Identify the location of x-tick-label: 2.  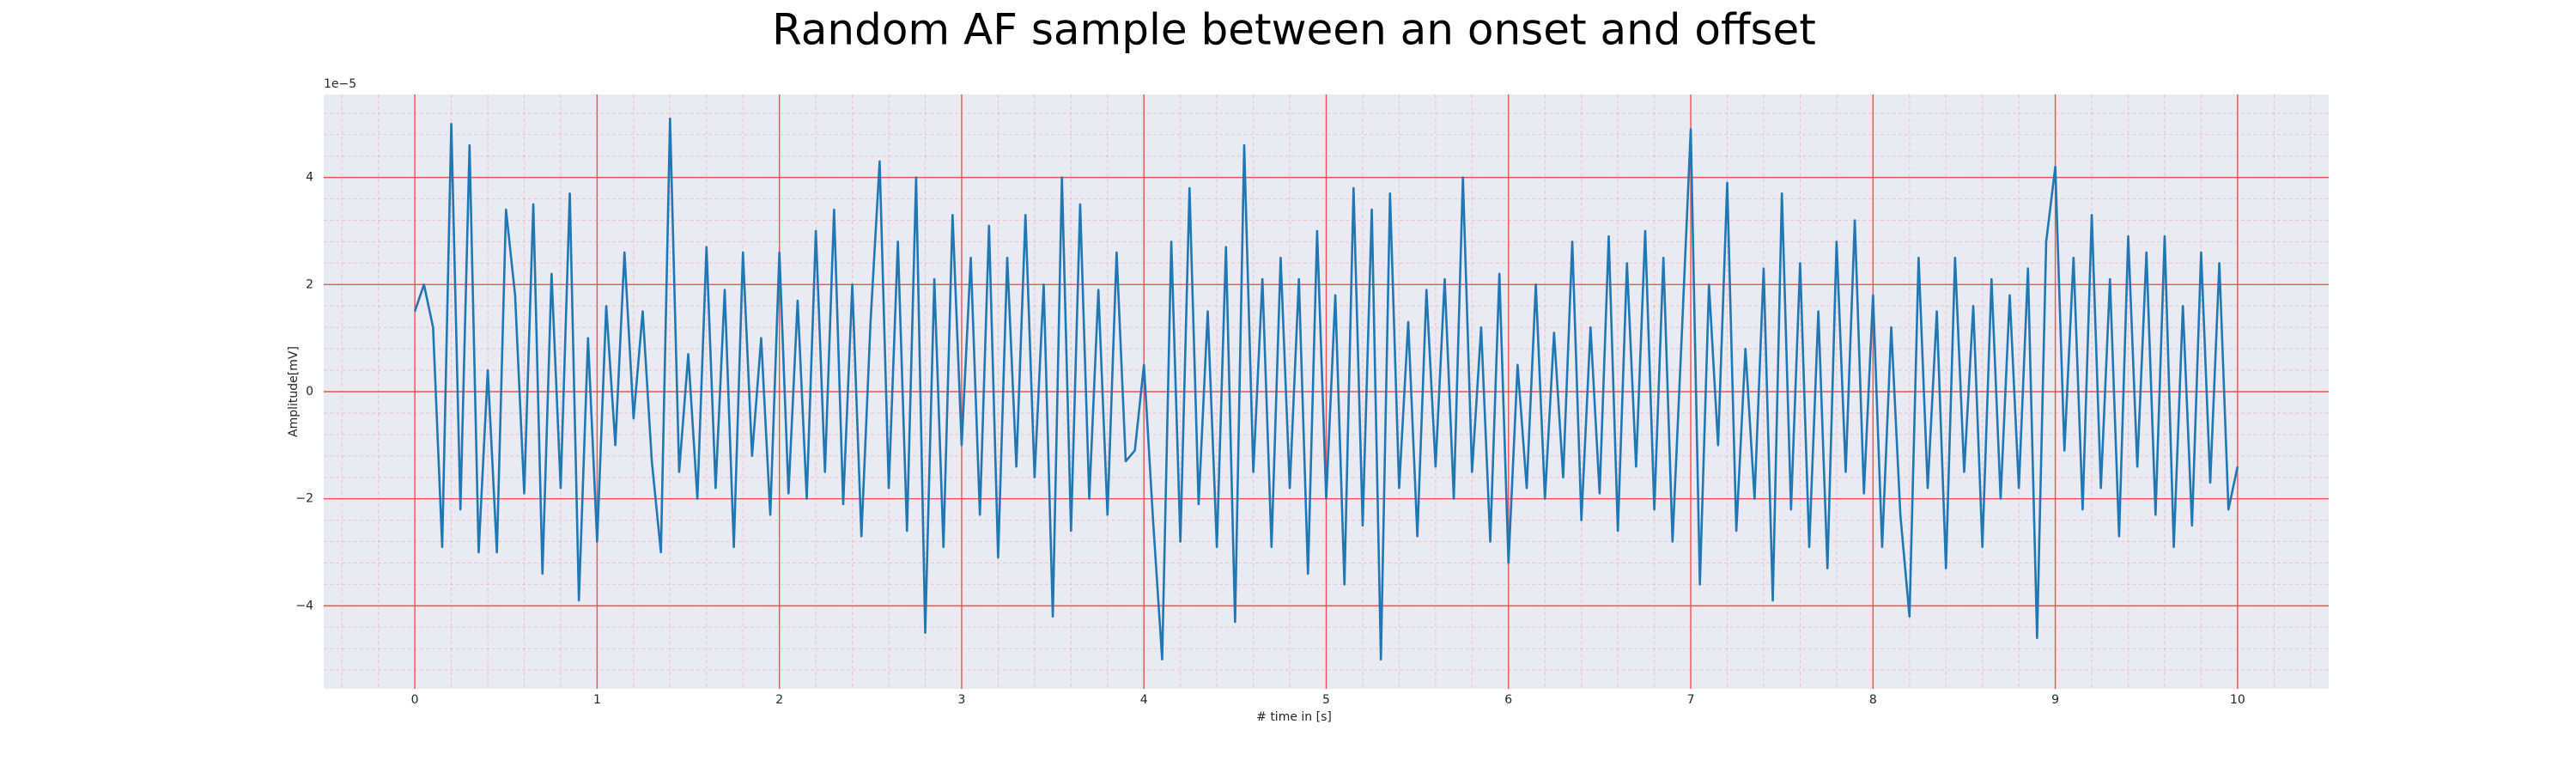
(779, 700).